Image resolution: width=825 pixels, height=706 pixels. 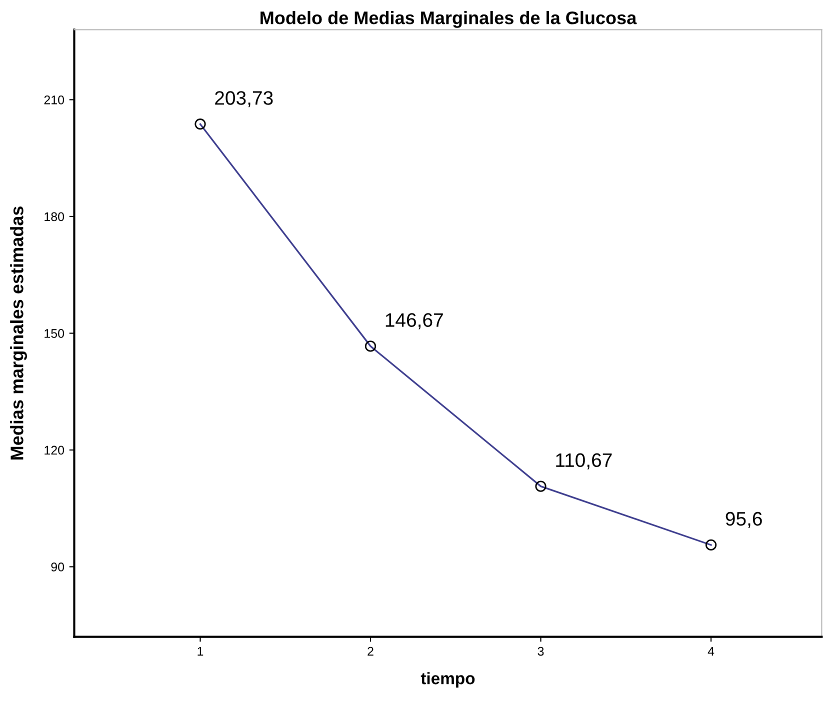 What do you see at coordinates (54, 217) in the screenshot?
I see `y-tick-label: 180` at bounding box center [54, 217].